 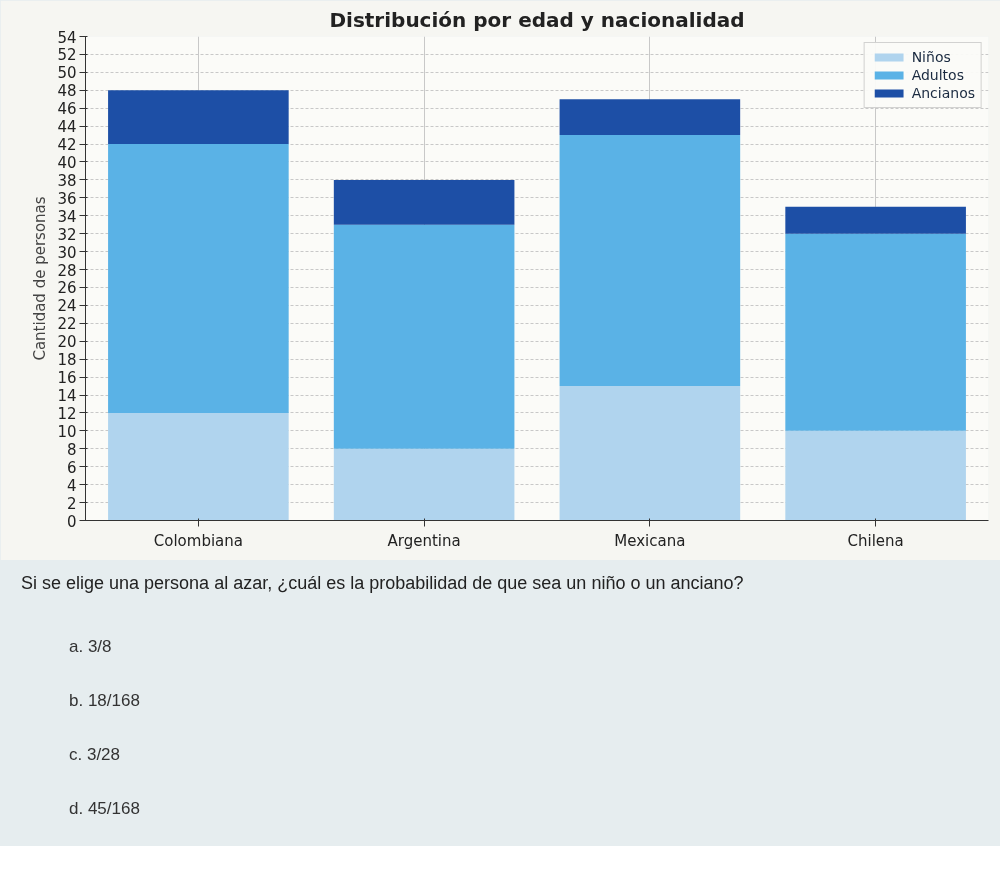 I want to click on y-tick-label: 10, so click(x=67, y=431).